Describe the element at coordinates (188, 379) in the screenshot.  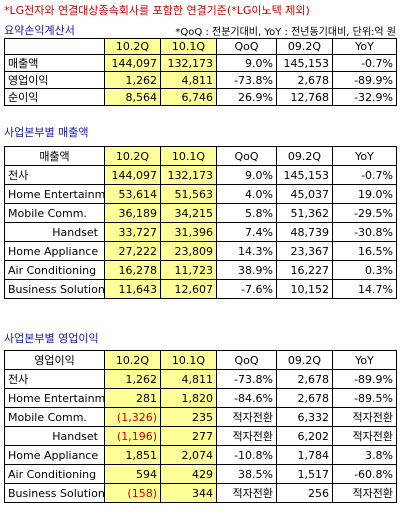
I see `table-cell: 4,811` at that location.